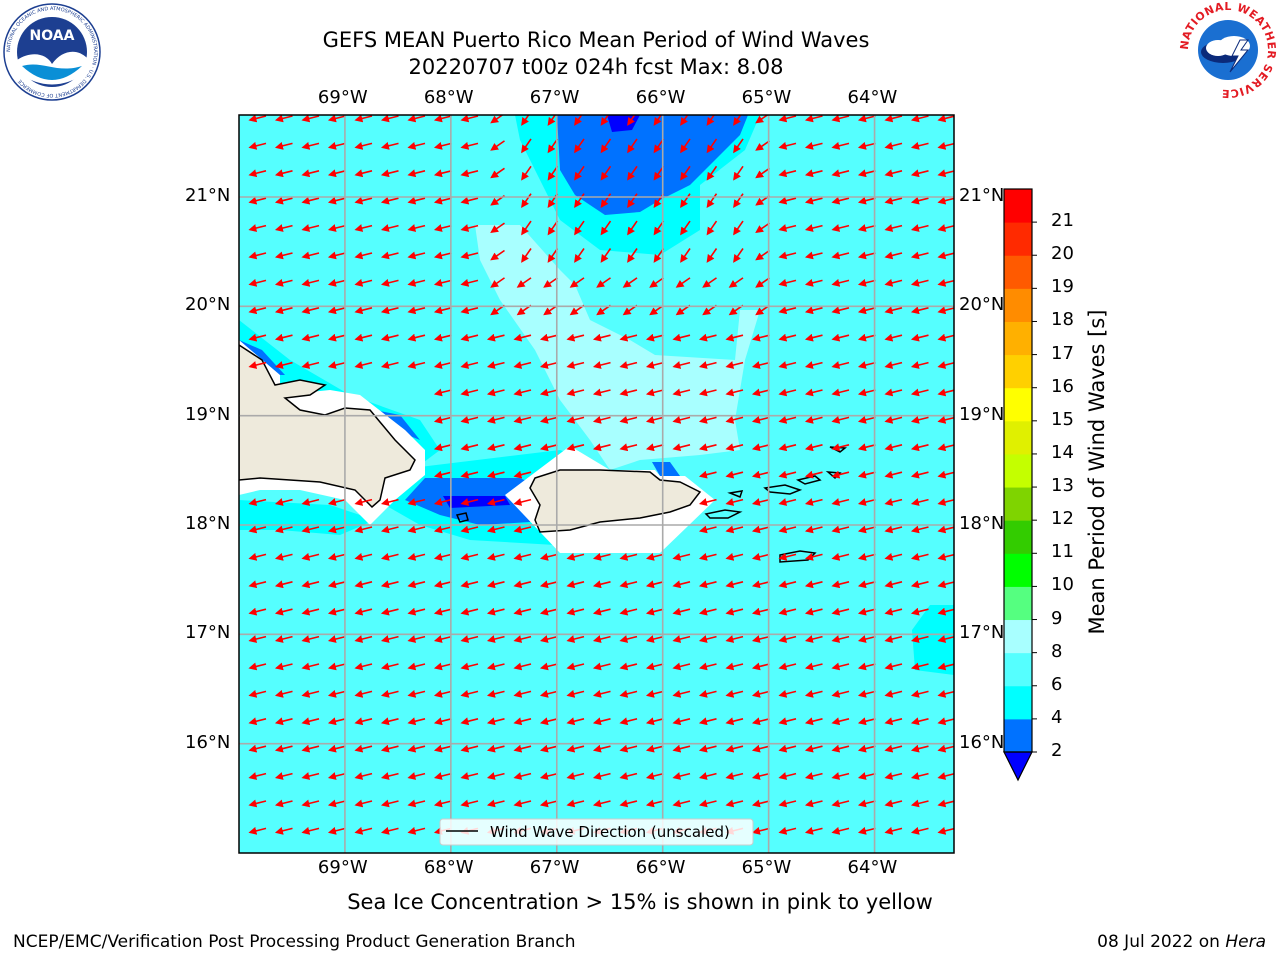  What do you see at coordinates (652, 165) in the screenshot?
I see `contour-4s-north` at bounding box center [652, 165].